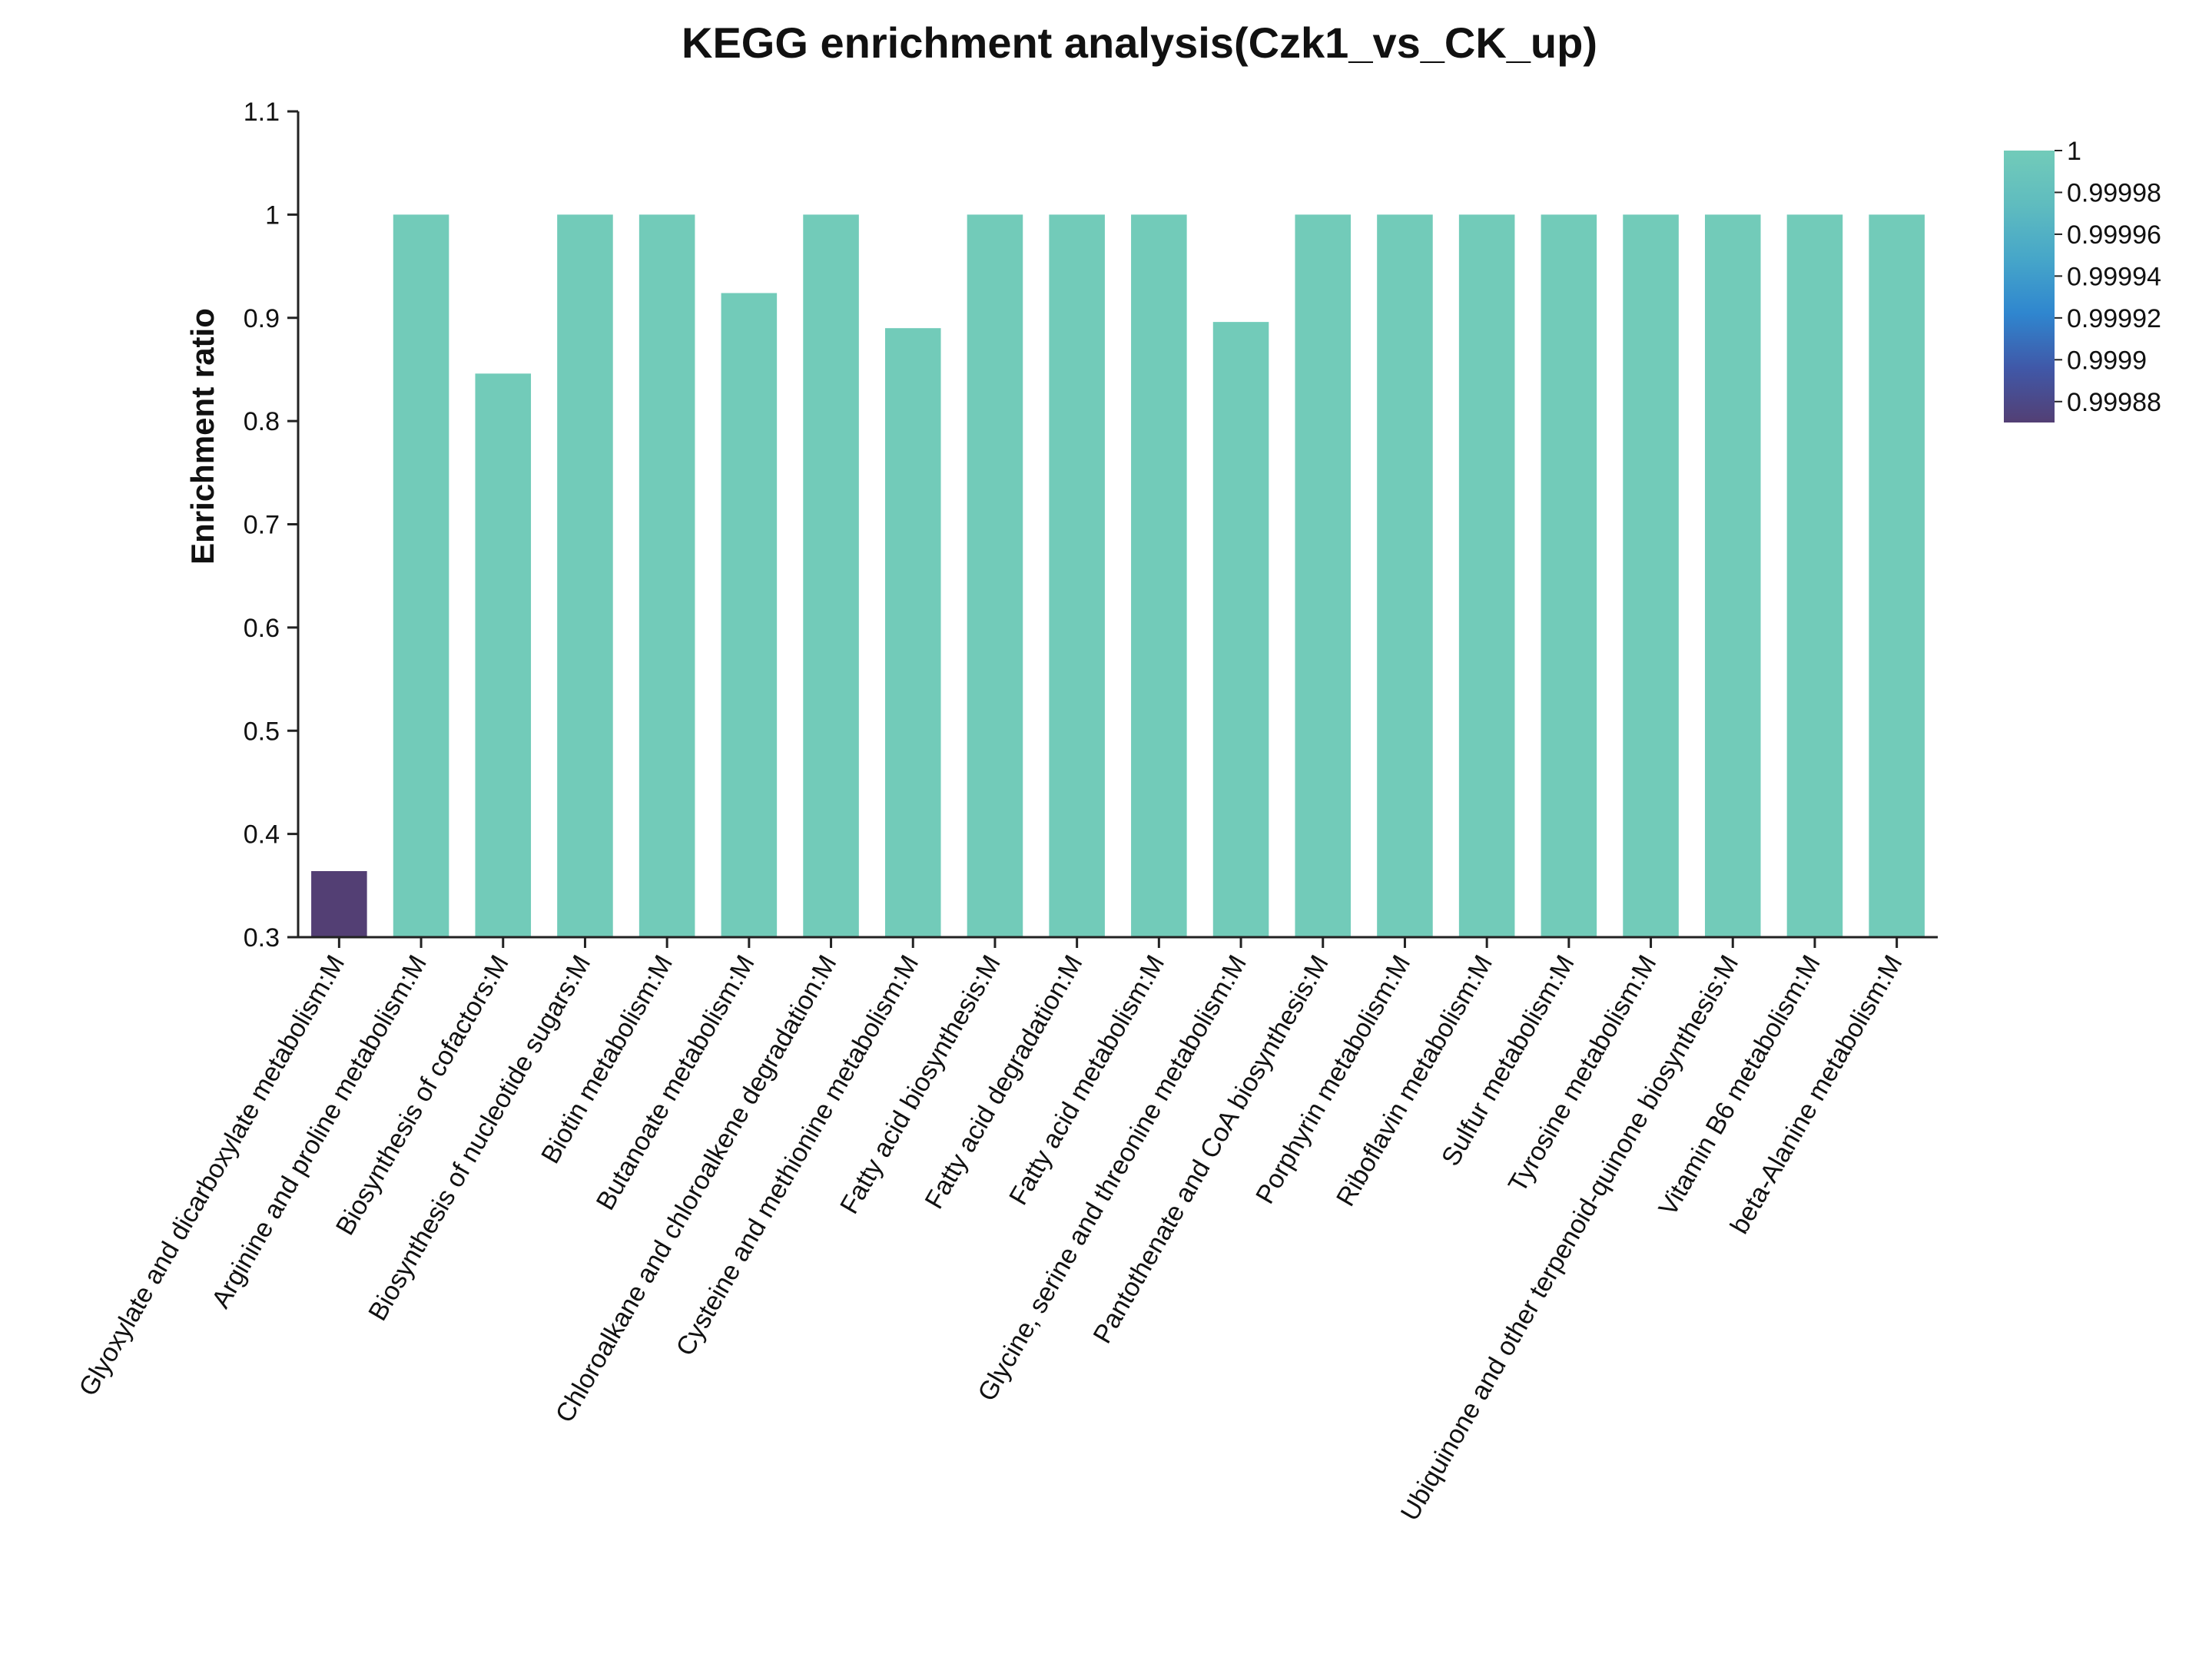  Describe the element at coordinates (2114, 192) in the screenshot. I see `colorbar-tick-label: 0.99998` at that location.